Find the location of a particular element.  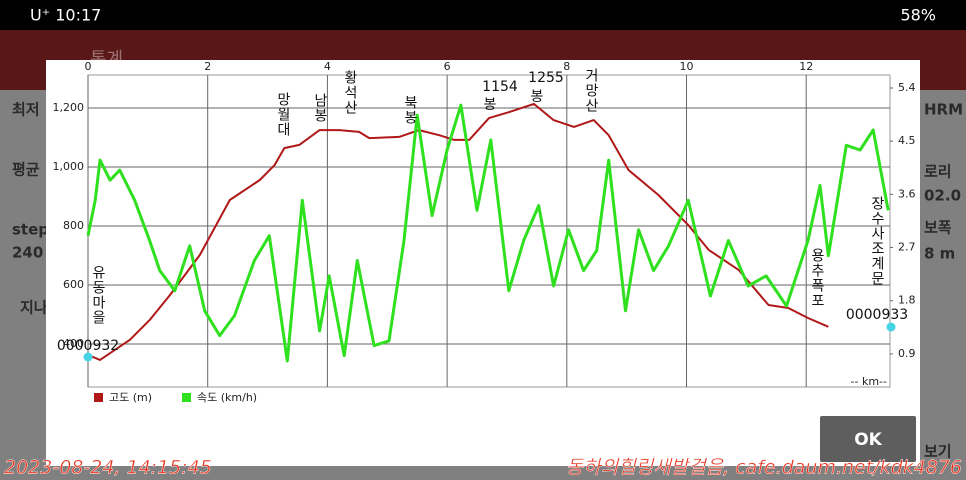

y2-tick-label: 5.4 is located at coordinates (907, 87).